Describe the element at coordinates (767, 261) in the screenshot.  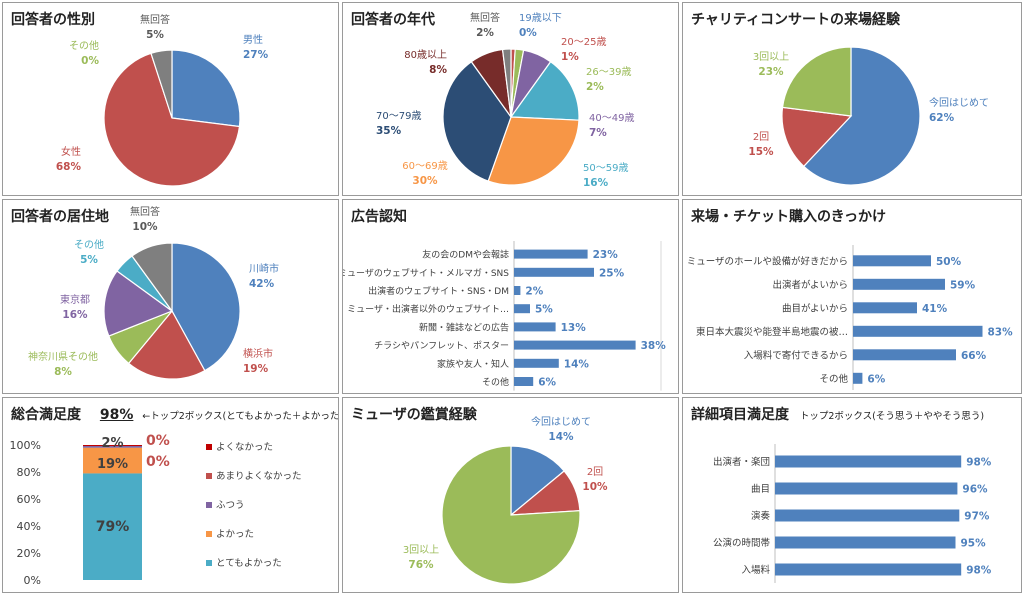
I see `category-label: ミューザのホールや設備が好きだから` at that location.